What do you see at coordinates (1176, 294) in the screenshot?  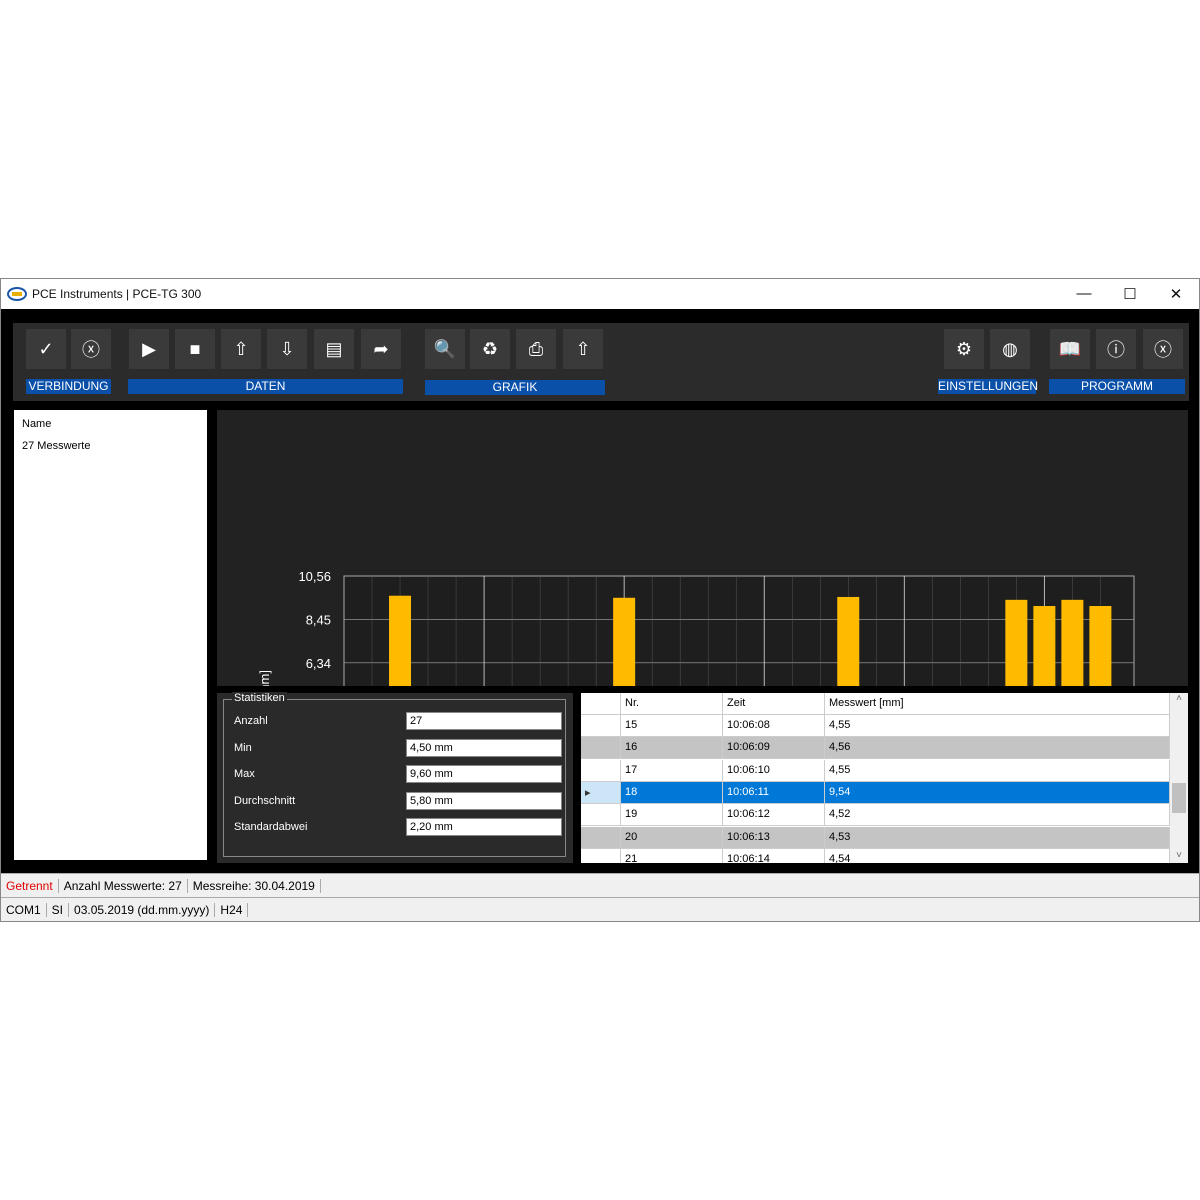 I see `close-button: ✕` at bounding box center [1176, 294].